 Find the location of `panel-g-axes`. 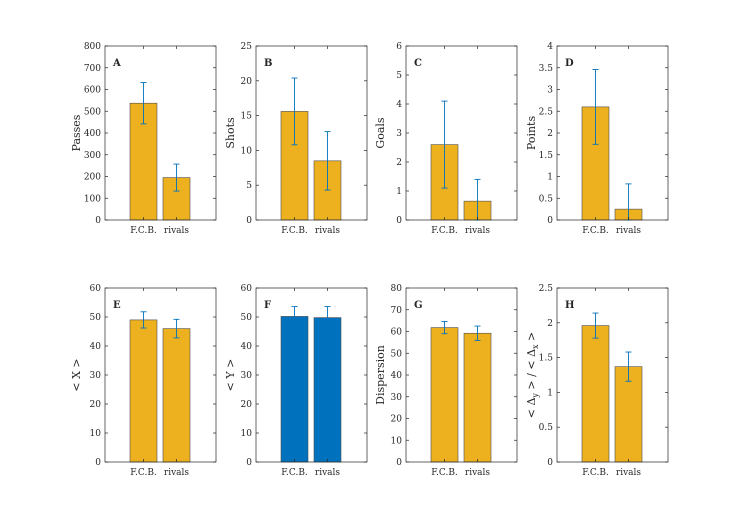

panel-g-axes is located at coordinates (461, 375).